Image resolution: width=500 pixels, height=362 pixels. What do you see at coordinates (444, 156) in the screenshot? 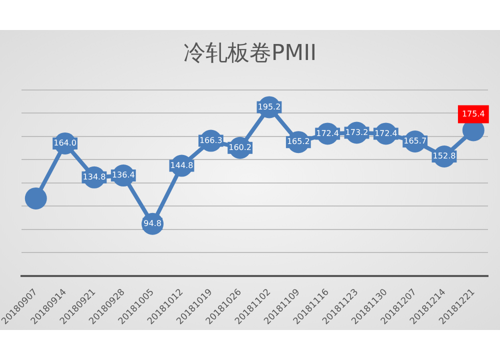
I see `data-label: 152.8` at bounding box center [444, 156].